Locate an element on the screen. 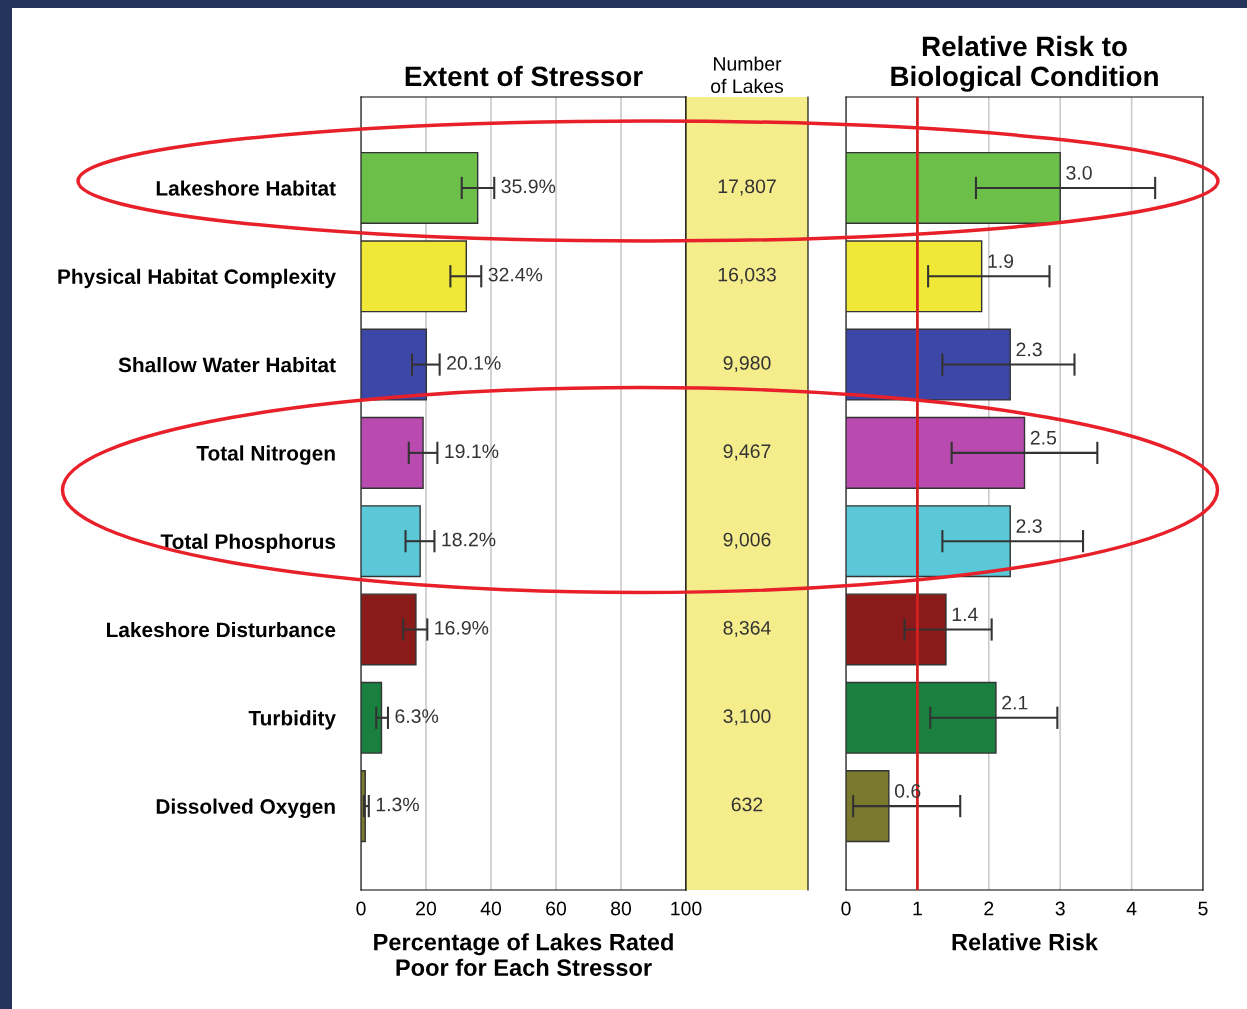 This screenshot has height=1009, width=1247. data-label: 2.1 is located at coordinates (1015, 702).